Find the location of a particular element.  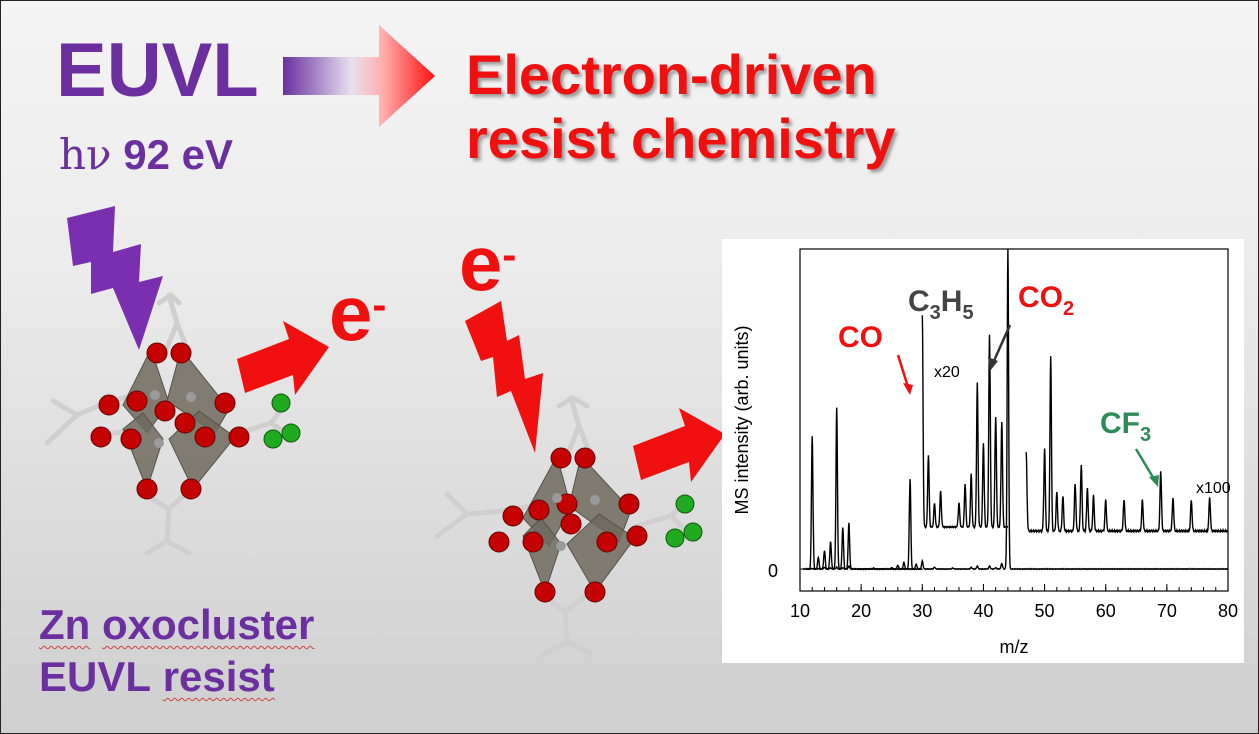

photon-energy-label: hν 92 eV is located at coordinates (146, 155).